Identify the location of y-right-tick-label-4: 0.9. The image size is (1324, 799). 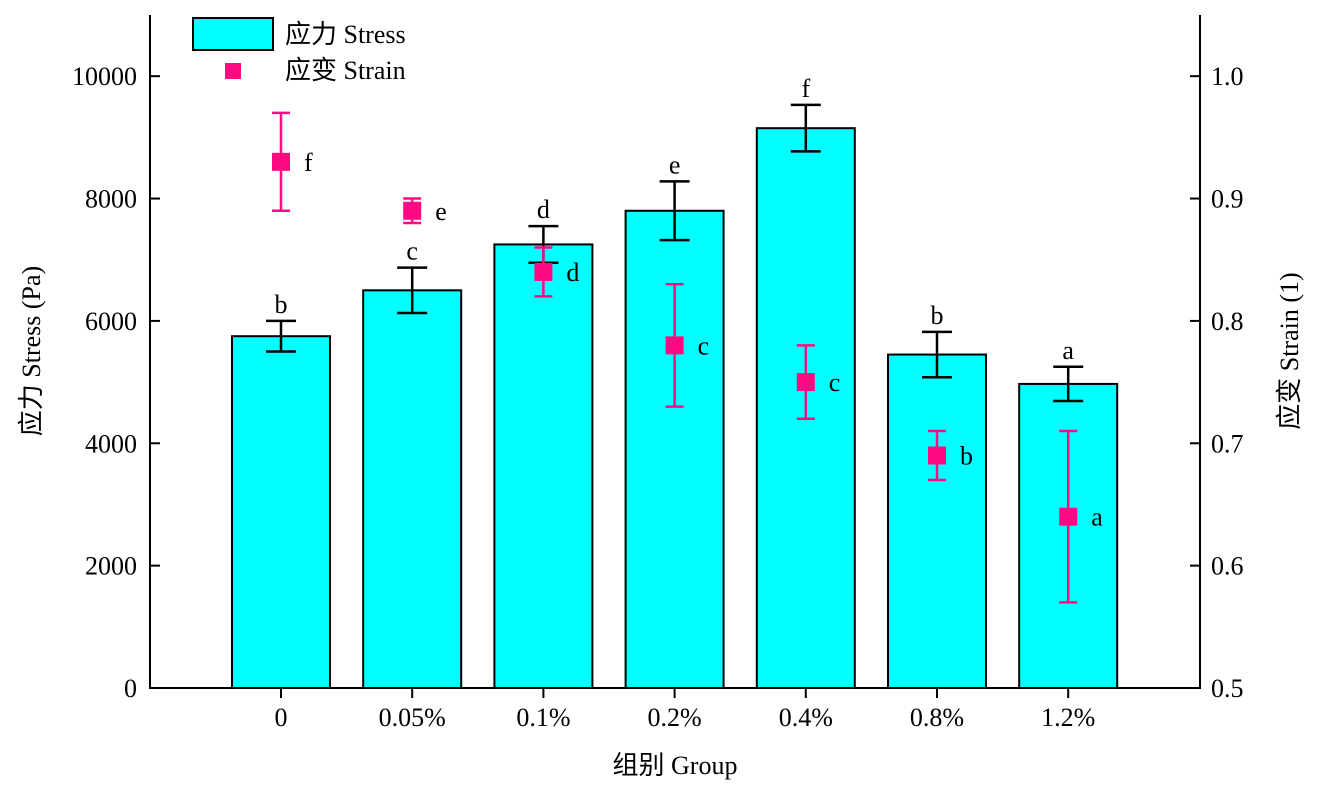
(1227, 199).